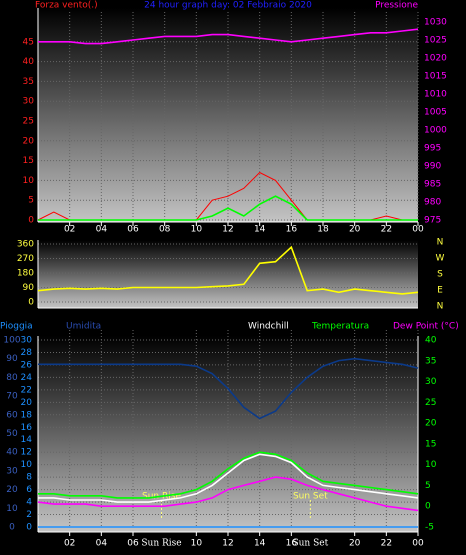 The height and width of the screenshot is (555, 466). Describe the element at coordinates (26, 390) in the screenshot. I see `y-tick-label: 22` at that location.